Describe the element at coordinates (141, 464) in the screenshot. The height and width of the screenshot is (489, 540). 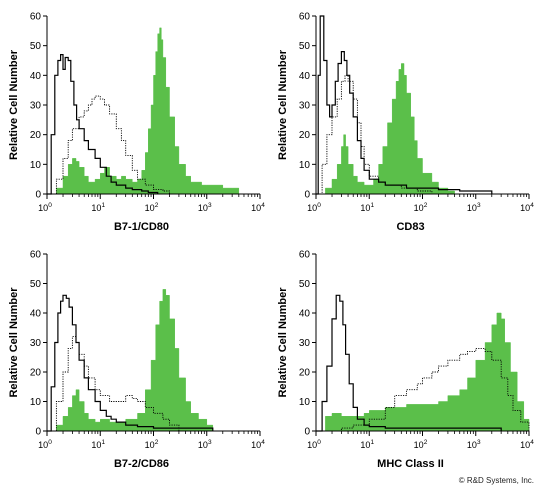
I see `x-axis-label: B7-2/CD86` at that location.